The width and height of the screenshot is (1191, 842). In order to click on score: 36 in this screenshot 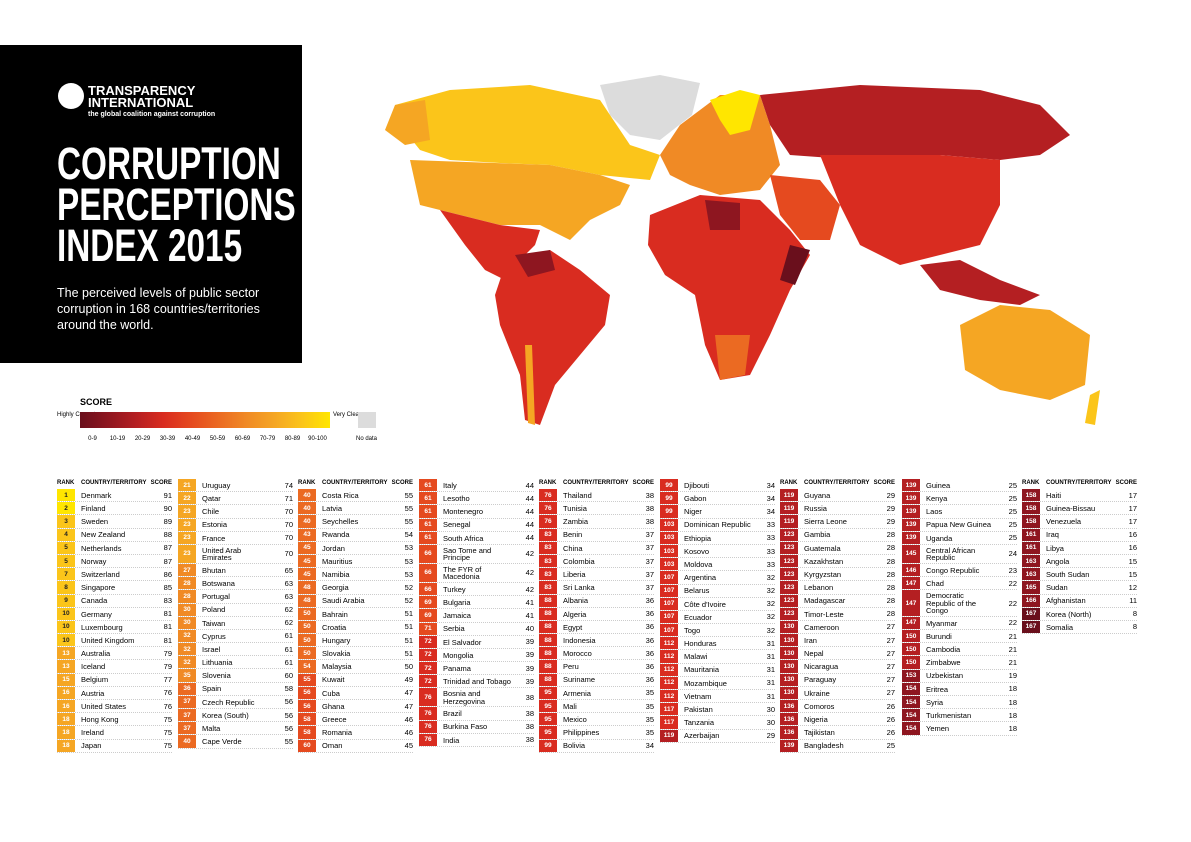, I will do `click(649, 627)`.